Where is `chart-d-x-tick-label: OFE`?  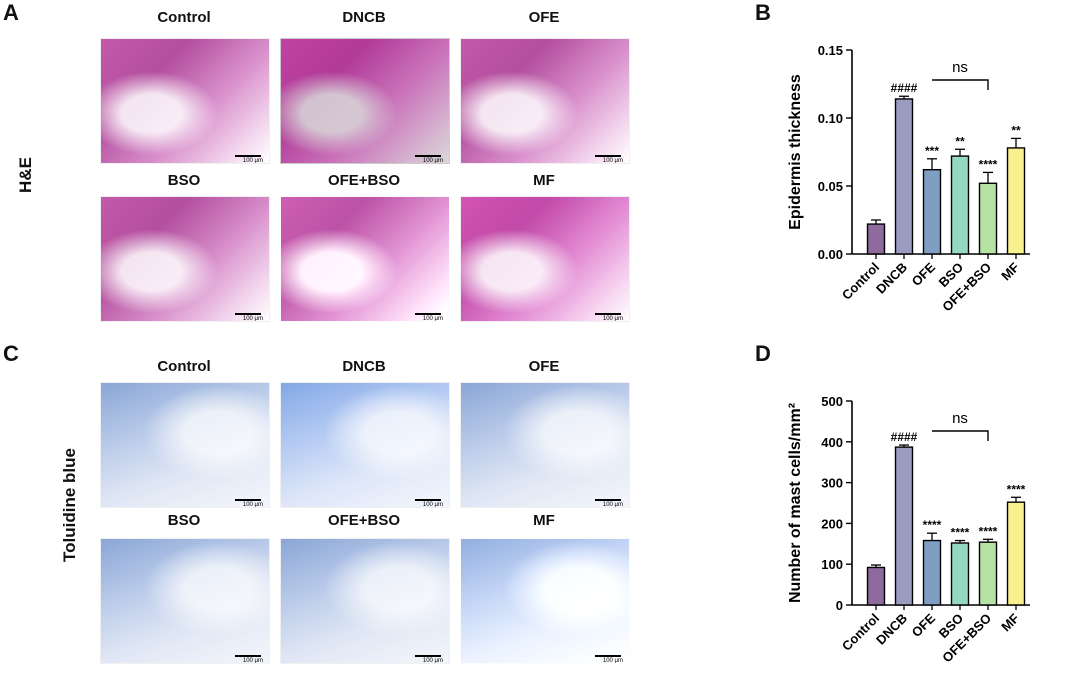
chart-d-x-tick-label: OFE is located at coordinates (924, 625).